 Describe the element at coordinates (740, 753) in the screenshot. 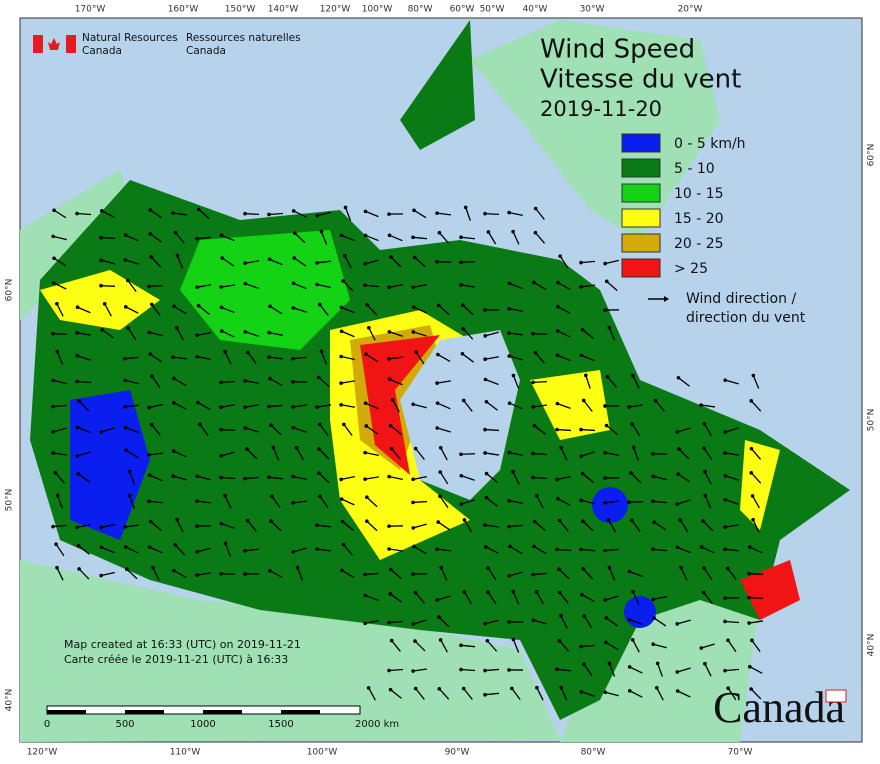

I see `lon-label: 70°W` at that location.